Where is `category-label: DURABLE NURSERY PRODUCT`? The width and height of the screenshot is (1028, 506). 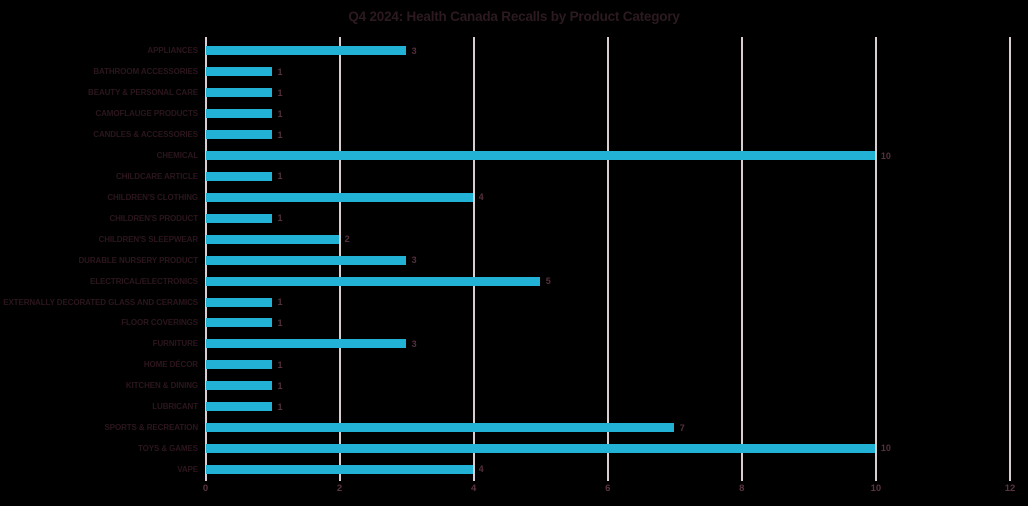
category-label: DURABLE NURSERY PRODUCT is located at coordinates (138, 260).